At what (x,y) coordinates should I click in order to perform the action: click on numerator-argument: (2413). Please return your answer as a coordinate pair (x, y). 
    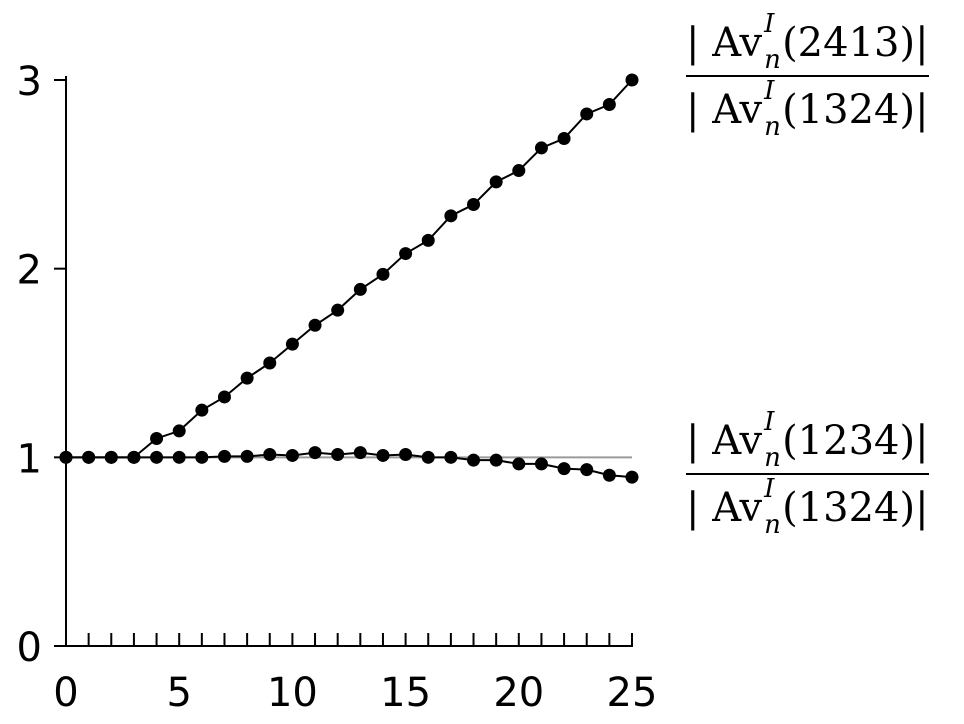
    Looking at the image, I should click on (849, 43).